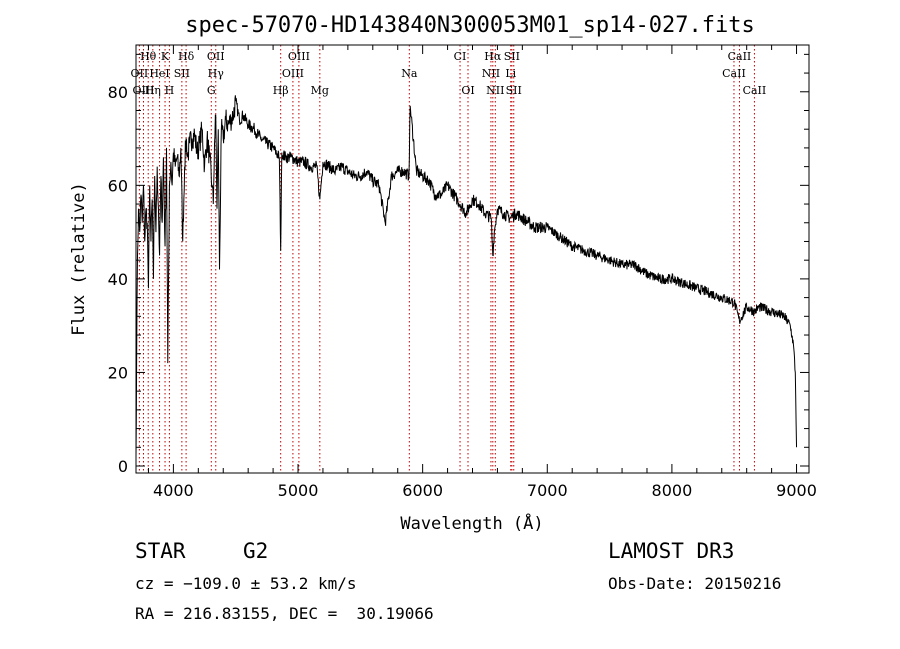 The height and width of the screenshot is (649, 900). Describe the element at coordinates (173, 490) in the screenshot. I see `x-tick-label: 4000` at that location.